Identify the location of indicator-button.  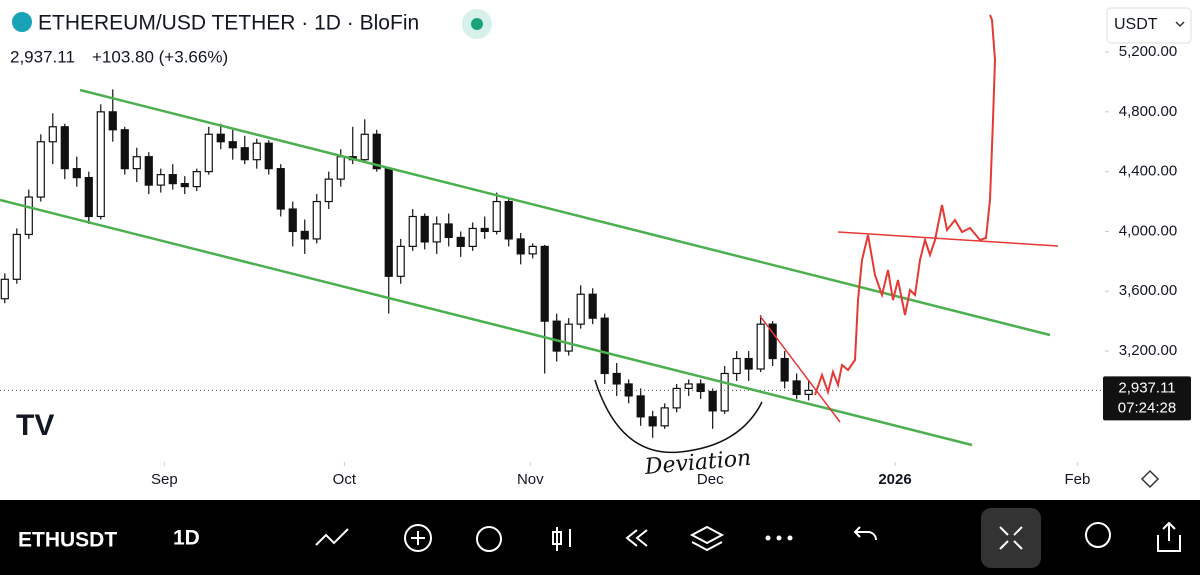
(332, 537).